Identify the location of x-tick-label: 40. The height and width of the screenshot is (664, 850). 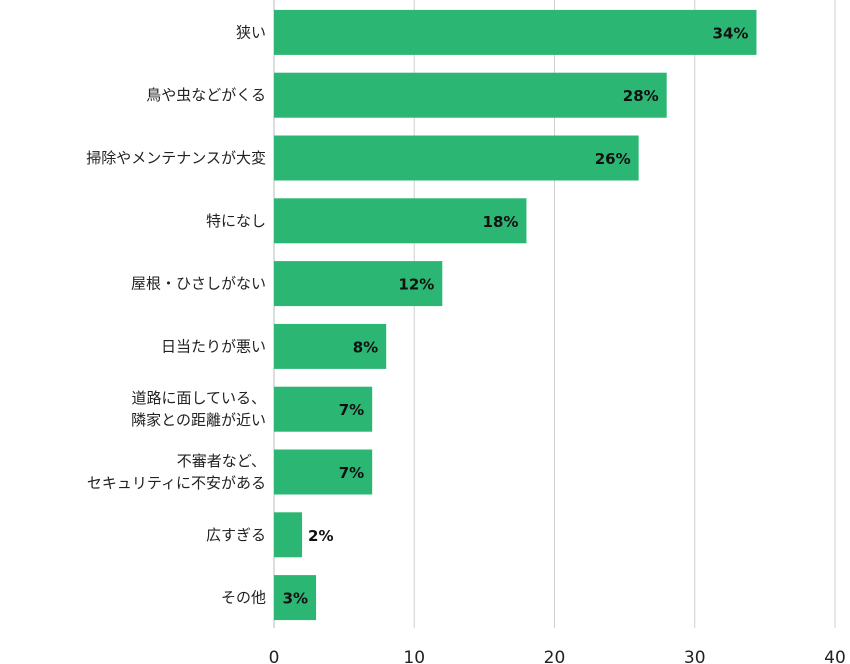
(835, 656).